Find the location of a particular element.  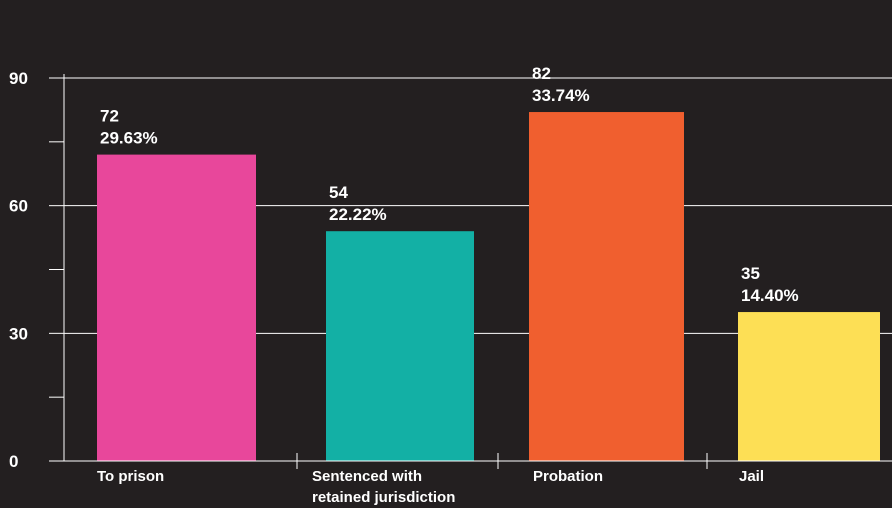

ytick-label-90: 90 is located at coordinates (18, 78).